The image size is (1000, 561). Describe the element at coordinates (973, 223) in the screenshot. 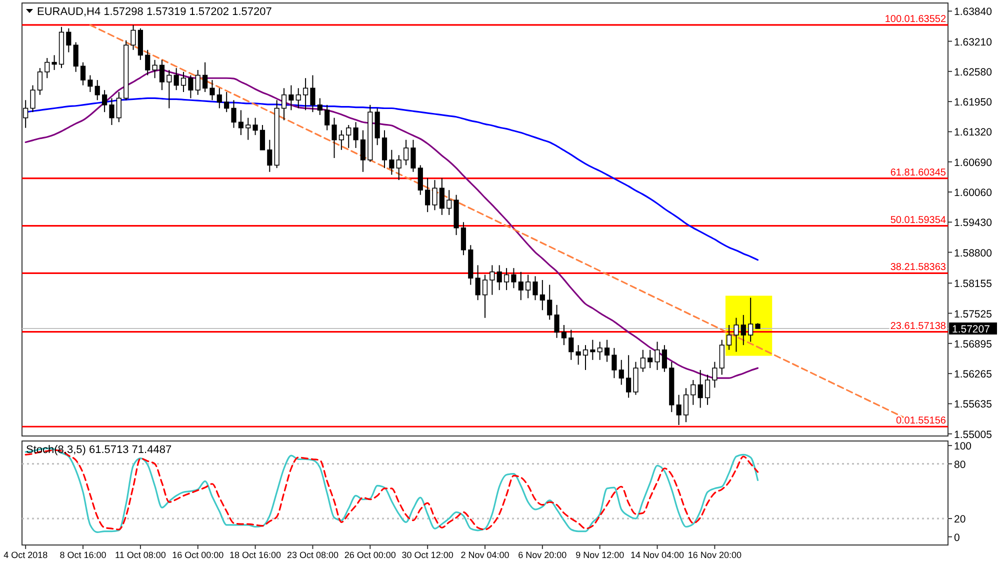

I see `y-tick-label: 1.59430` at that location.